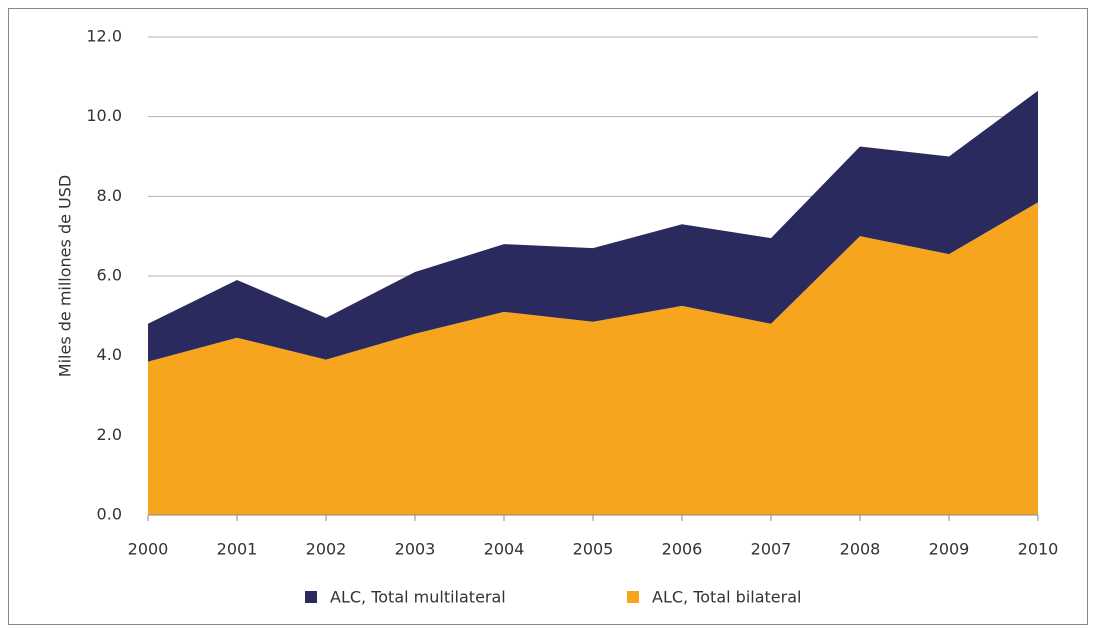 The image size is (1094, 629). I want to click on legend-label: ALC, Total multilateral, so click(418, 597).